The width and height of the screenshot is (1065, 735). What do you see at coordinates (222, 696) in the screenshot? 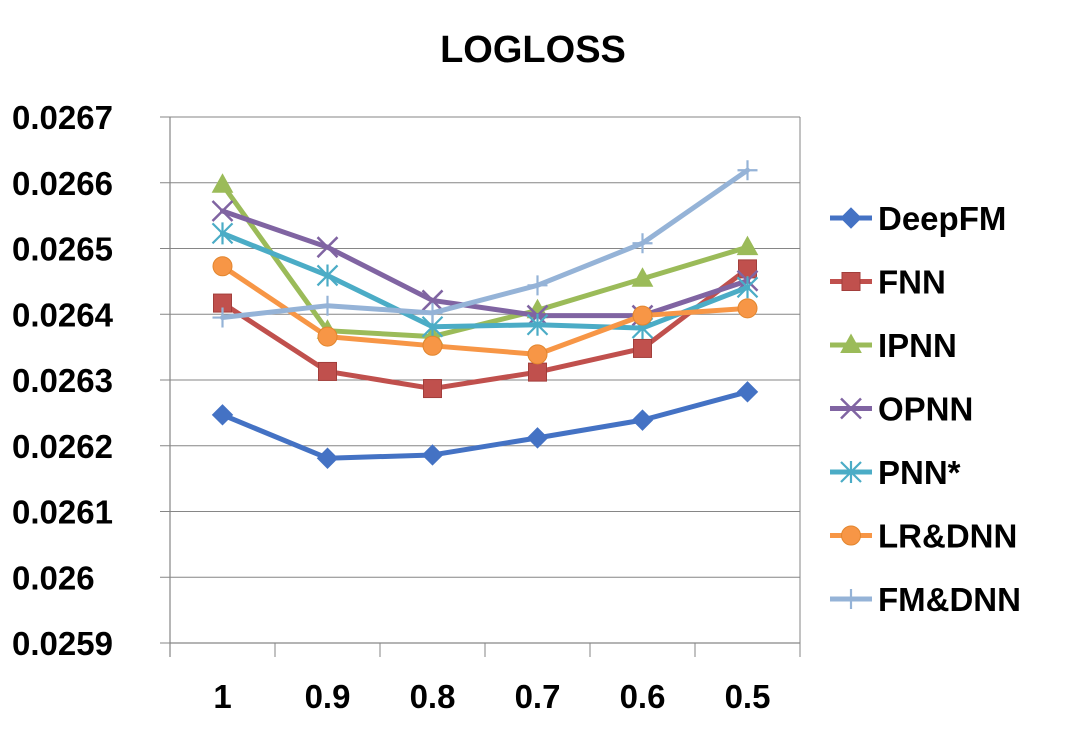
I see `x-tick-label: 1` at bounding box center [222, 696].